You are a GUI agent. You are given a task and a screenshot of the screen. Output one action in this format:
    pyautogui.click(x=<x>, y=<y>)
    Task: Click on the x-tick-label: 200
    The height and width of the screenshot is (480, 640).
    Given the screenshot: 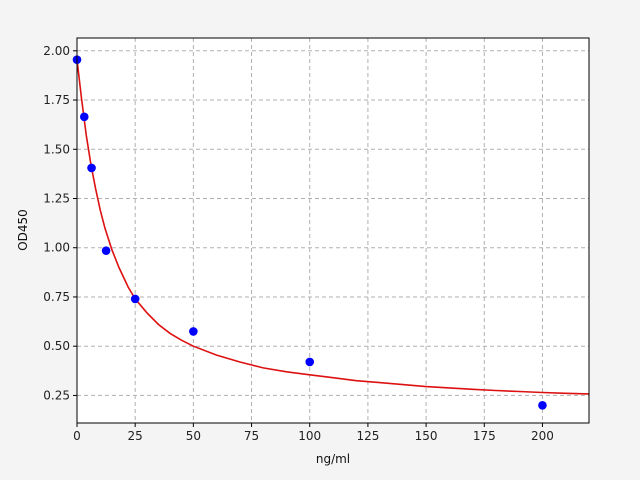 What is the action you would take?
    pyautogui.click(x=542, y=436)
    